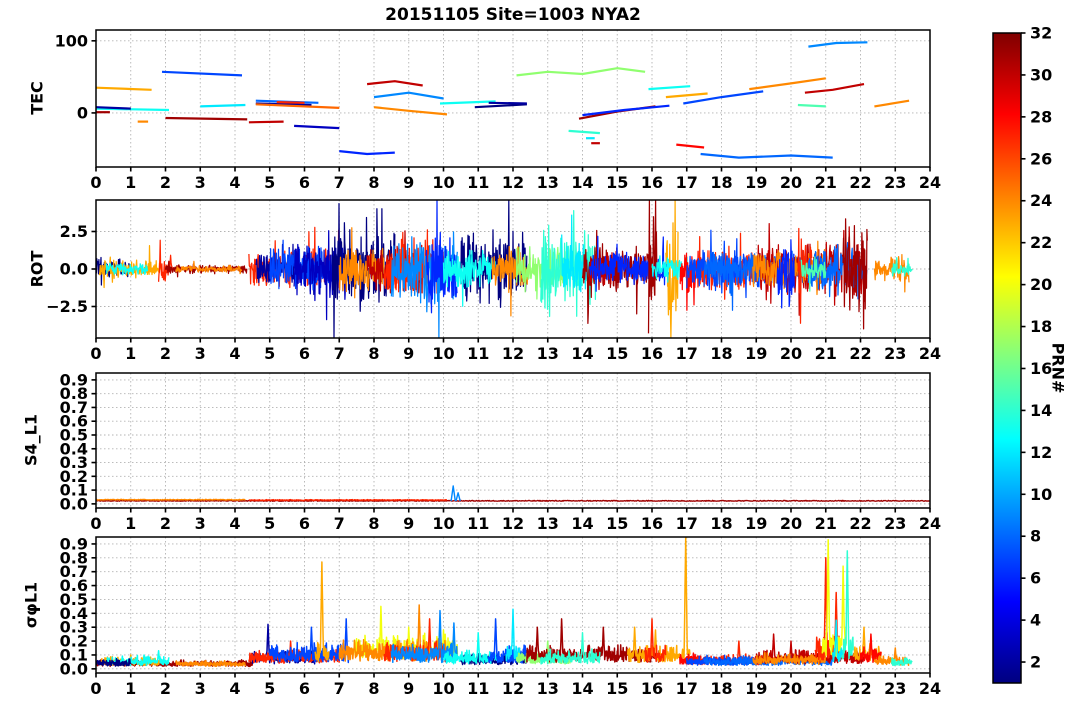 This screenshot has height=709, width=1077. What do you see at coordinates (503, 100) in the screenshot?
I see `data-tec` at bounding box center [503, 100].